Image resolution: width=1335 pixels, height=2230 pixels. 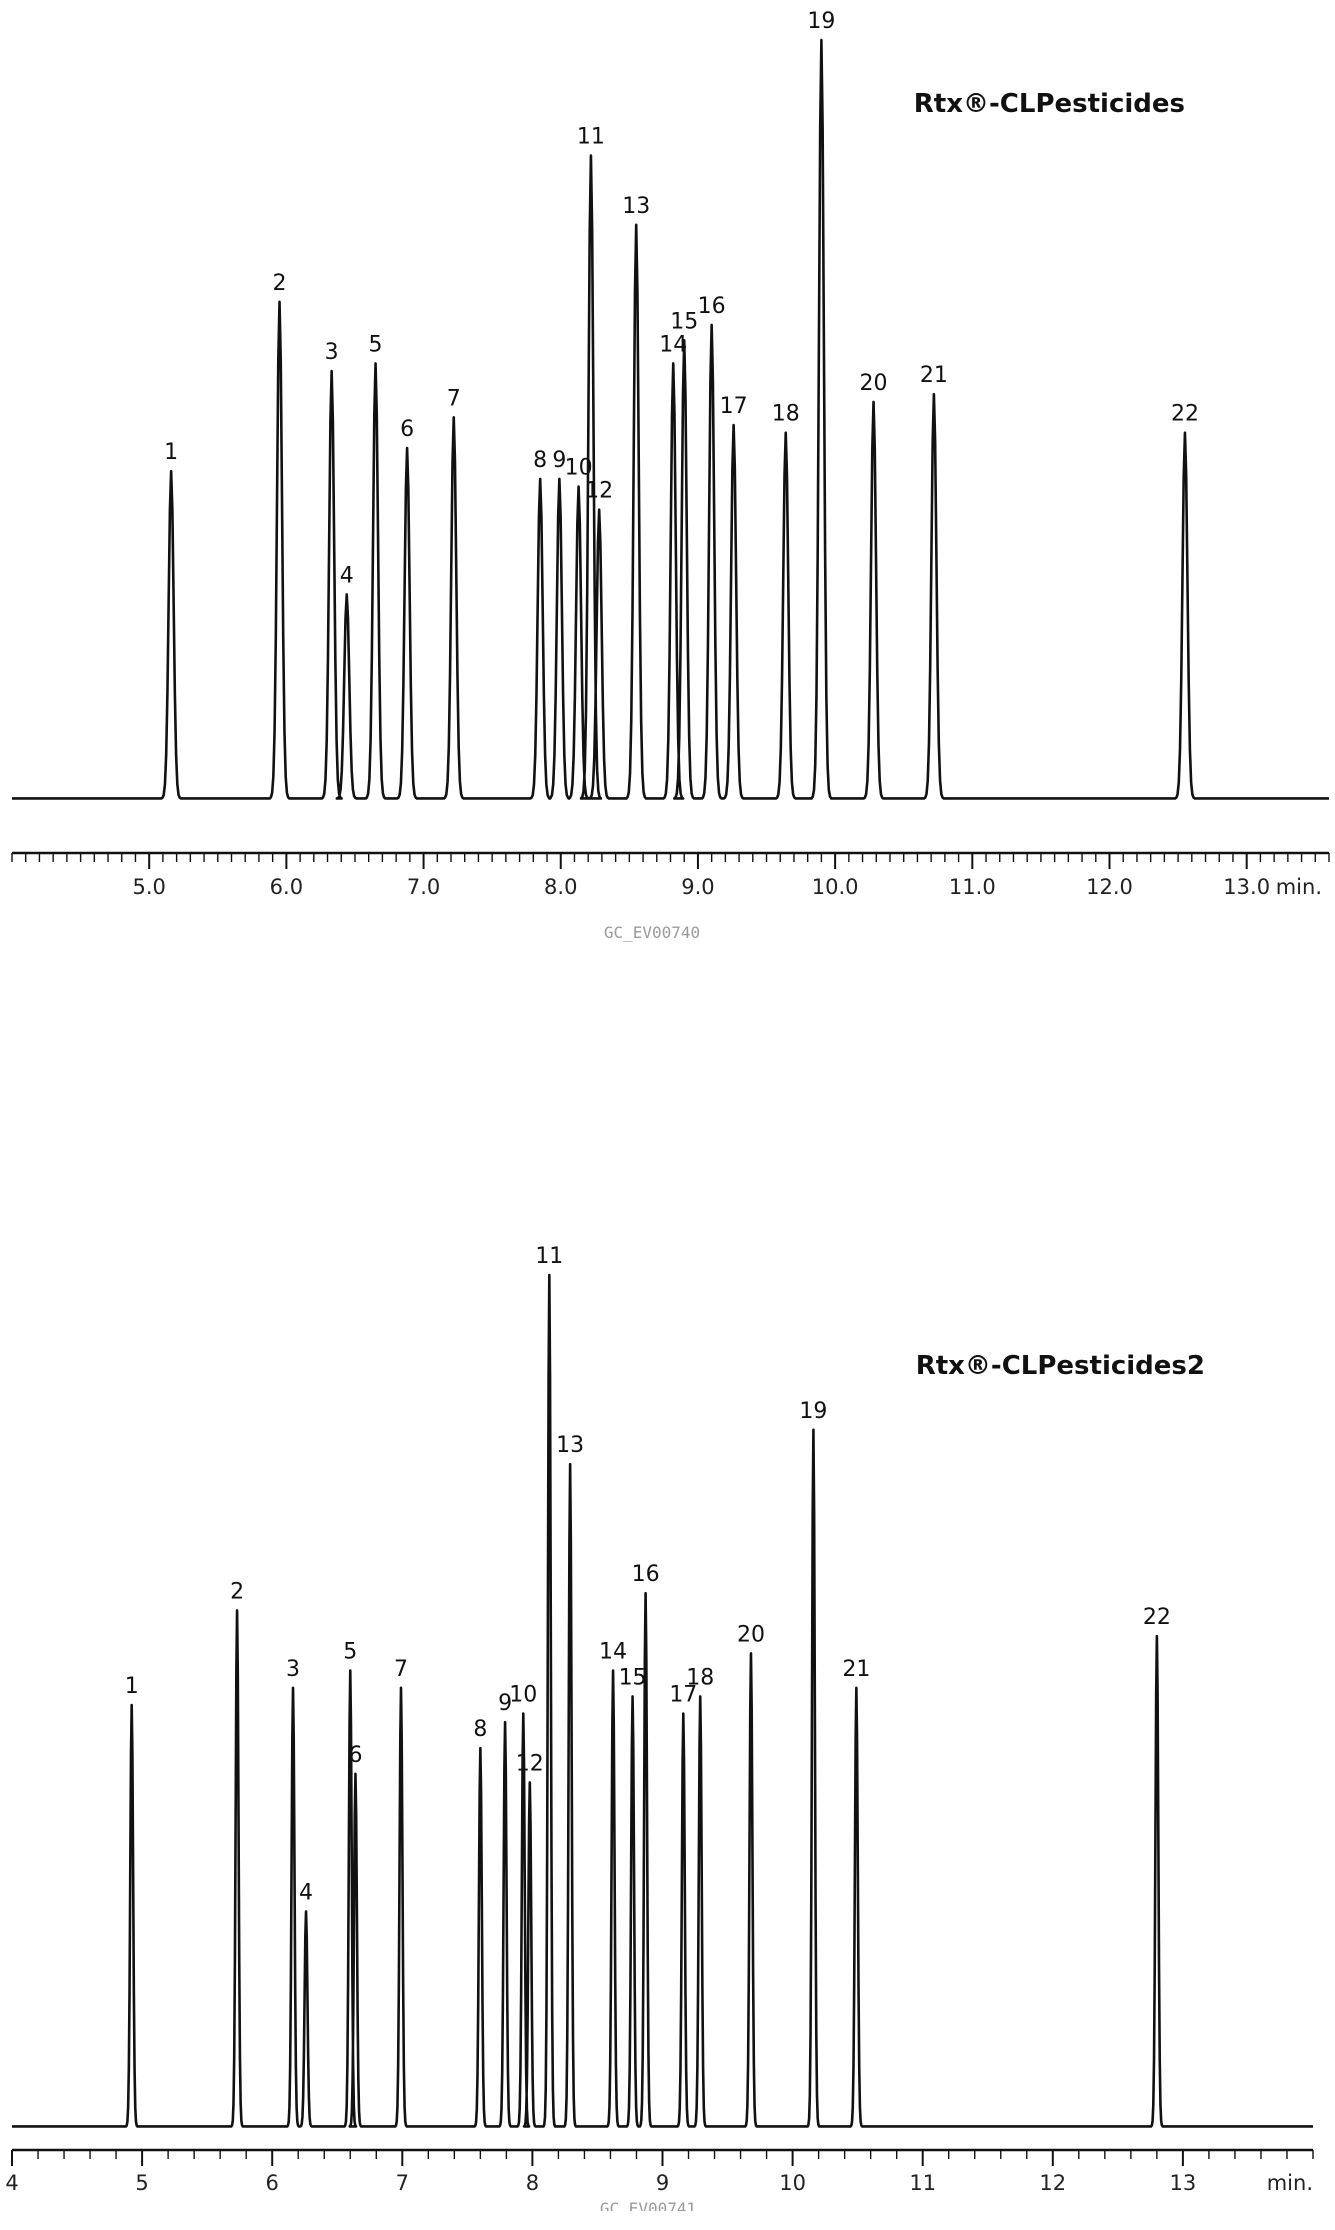 I want to click on figure-code-label: GC_EV00741, so click(x=648, y=2205).